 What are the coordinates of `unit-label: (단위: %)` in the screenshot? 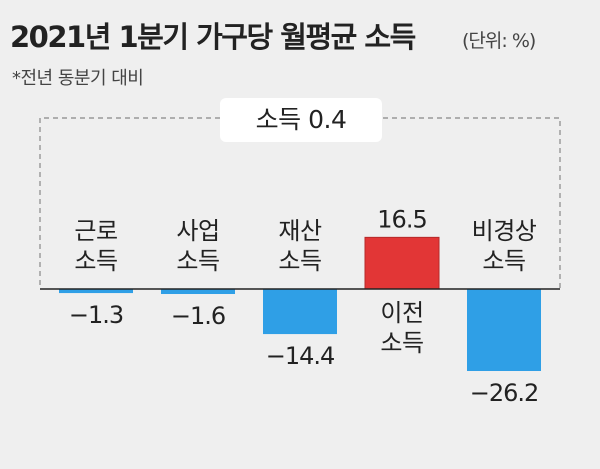 It's located at (498, 41).